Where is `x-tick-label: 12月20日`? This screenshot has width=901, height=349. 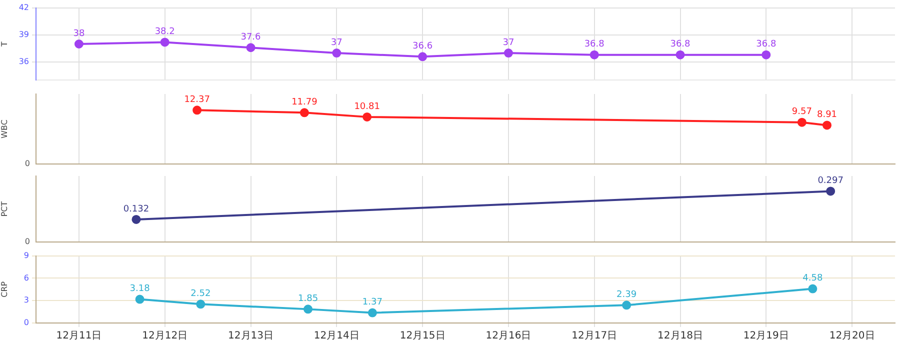
x-tick-label: 12月20日 is located at coordinates (852, 336).